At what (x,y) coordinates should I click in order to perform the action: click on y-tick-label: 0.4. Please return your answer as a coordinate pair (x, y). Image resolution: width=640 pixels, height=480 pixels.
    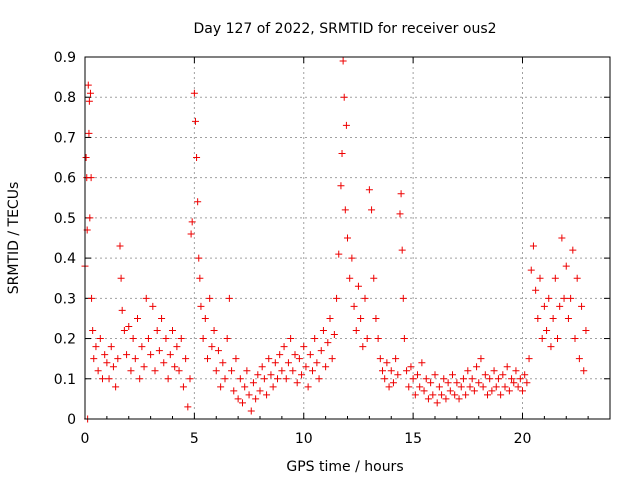
    Looking at the image, I should click on (65, 259).